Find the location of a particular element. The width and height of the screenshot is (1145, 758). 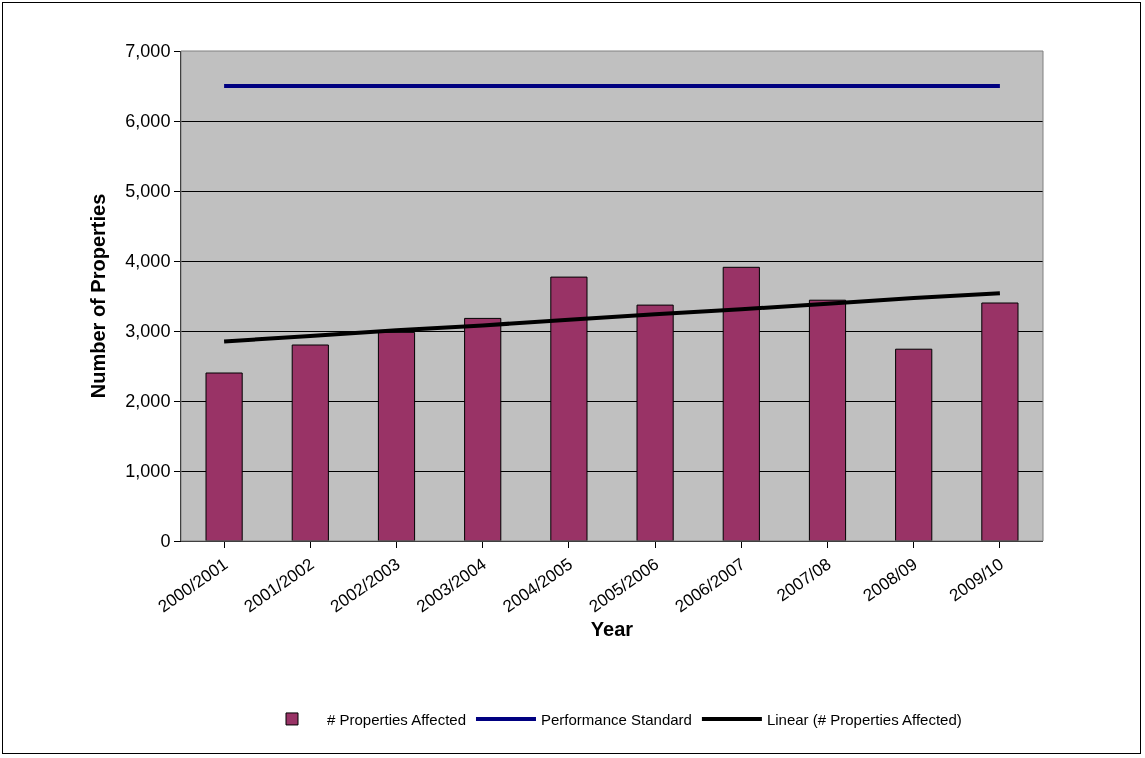

y-tick-label: 7,000 is located at coordinates (148, 51).